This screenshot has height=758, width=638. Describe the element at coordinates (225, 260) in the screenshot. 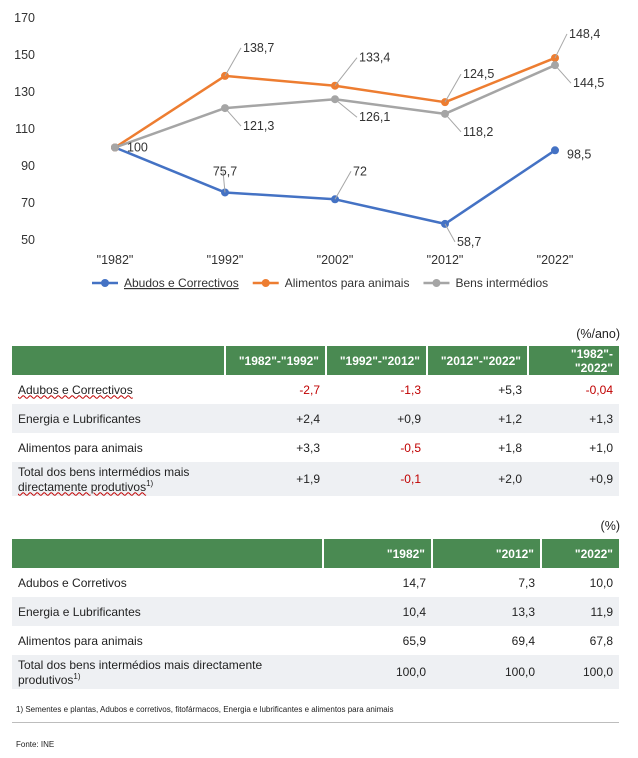

I see `x-tick-label: "1992"` at that location.